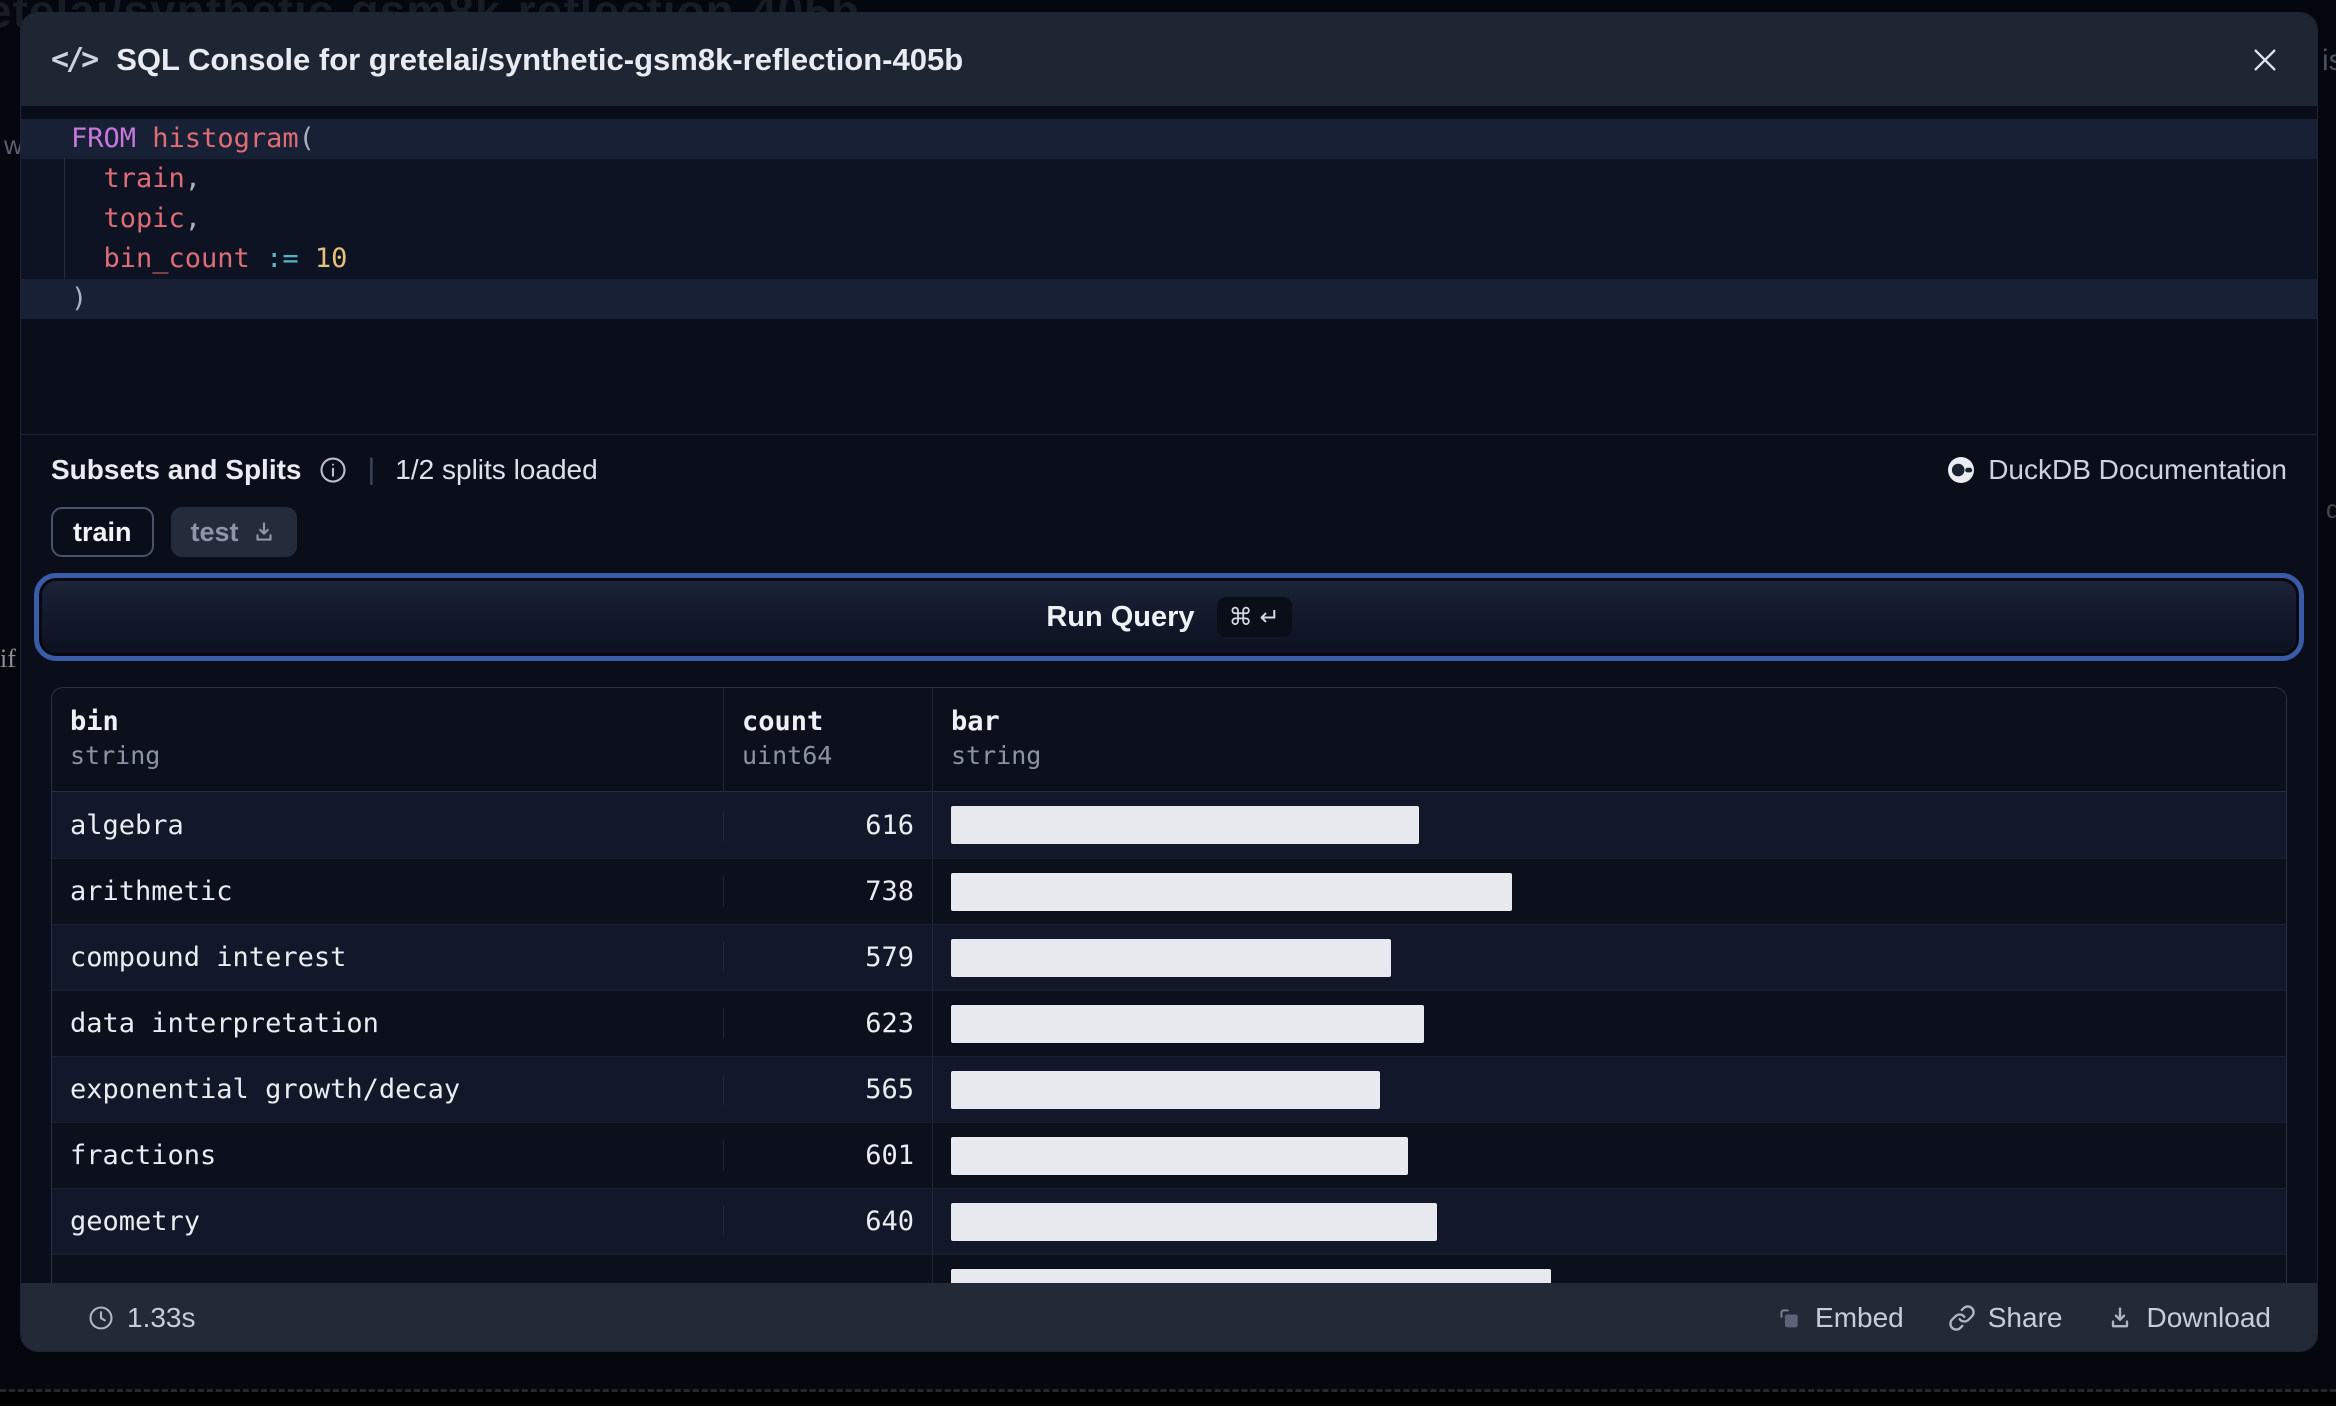 The image size is (2336, 1406). I want to click on table-row: compound interest 579, so click(1169, 957).